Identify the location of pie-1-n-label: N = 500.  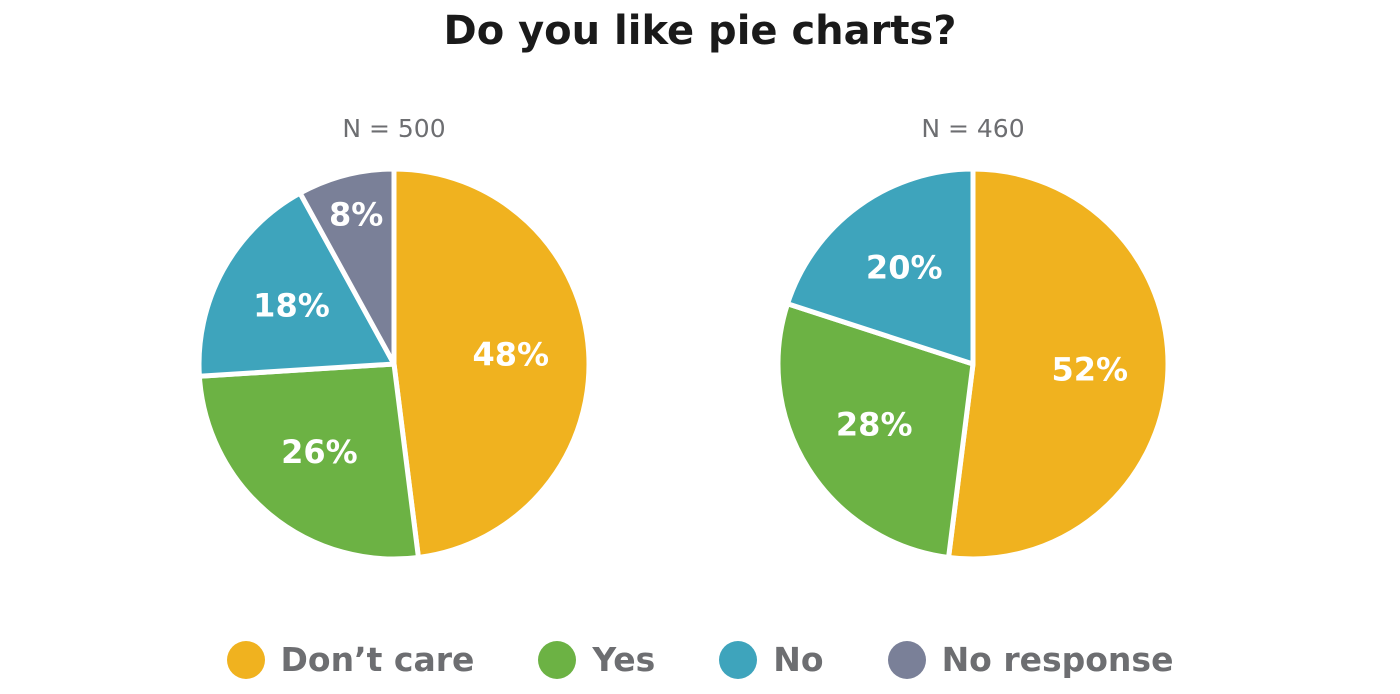
(394, 128).